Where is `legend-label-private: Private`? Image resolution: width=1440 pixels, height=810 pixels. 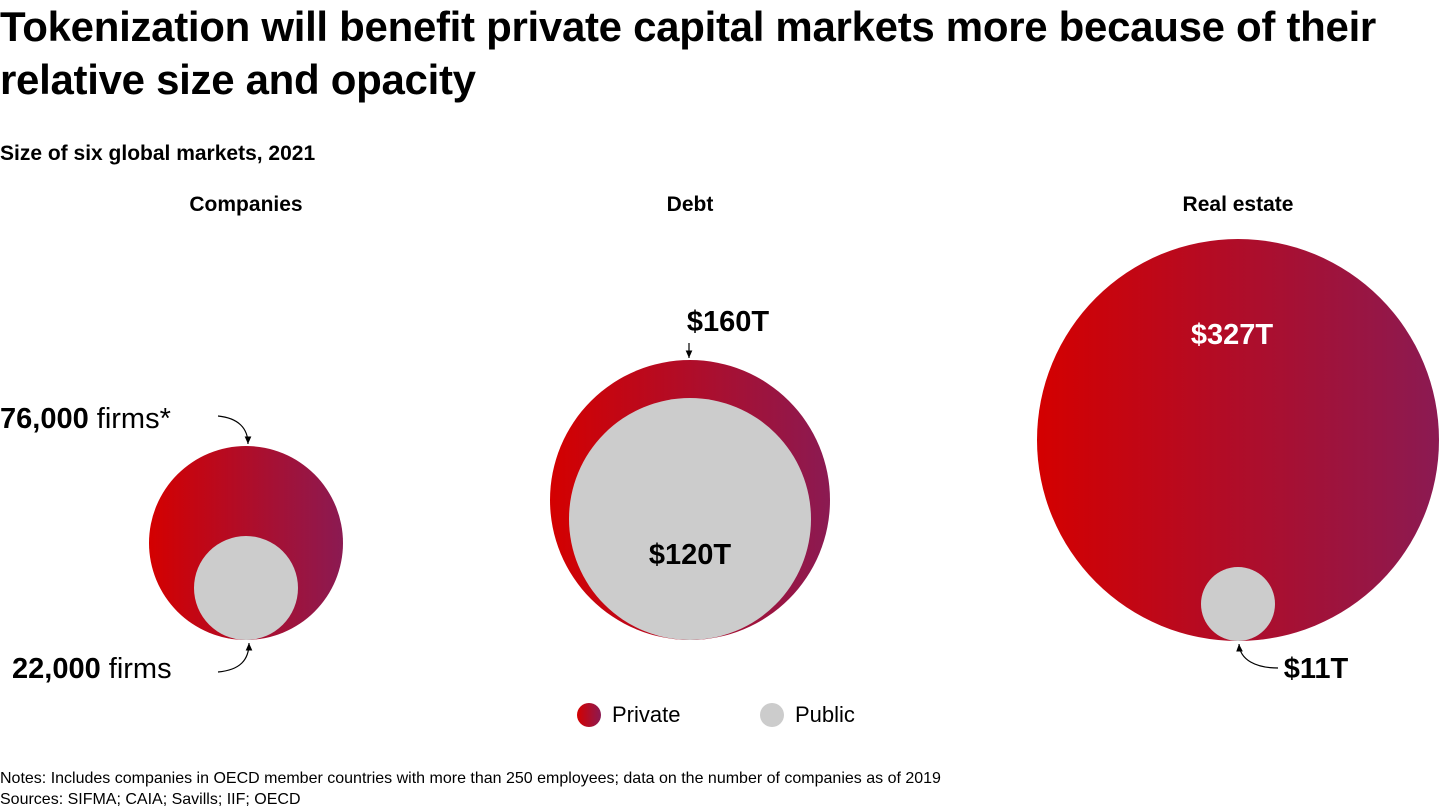 legend-label-private: Private is located at coordinates (646, 714).